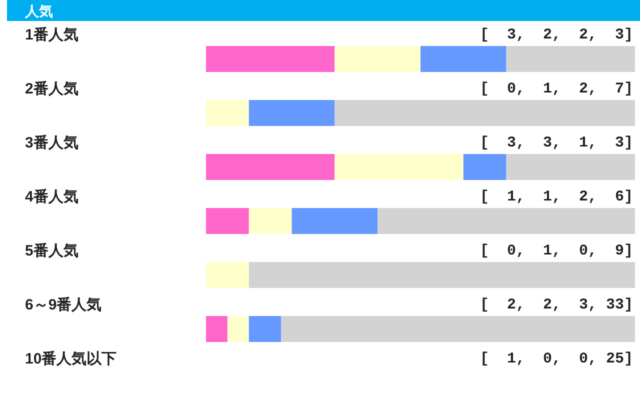 The image size is (640, 400). I want to click on y-tick-label: 1番人気, so click(51, 35).